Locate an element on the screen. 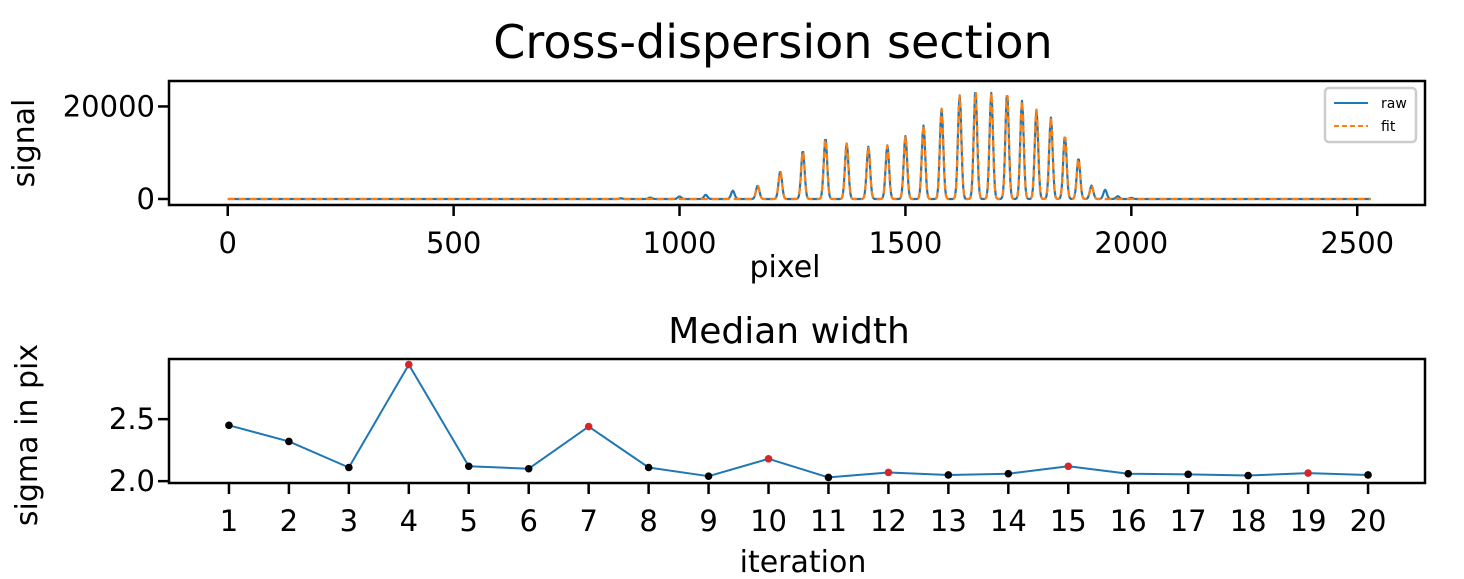 Image resolution: width=1464 pixels, height=579 pixels. bottom-x-tick-label: 13 is located at coordinates (948, 521).